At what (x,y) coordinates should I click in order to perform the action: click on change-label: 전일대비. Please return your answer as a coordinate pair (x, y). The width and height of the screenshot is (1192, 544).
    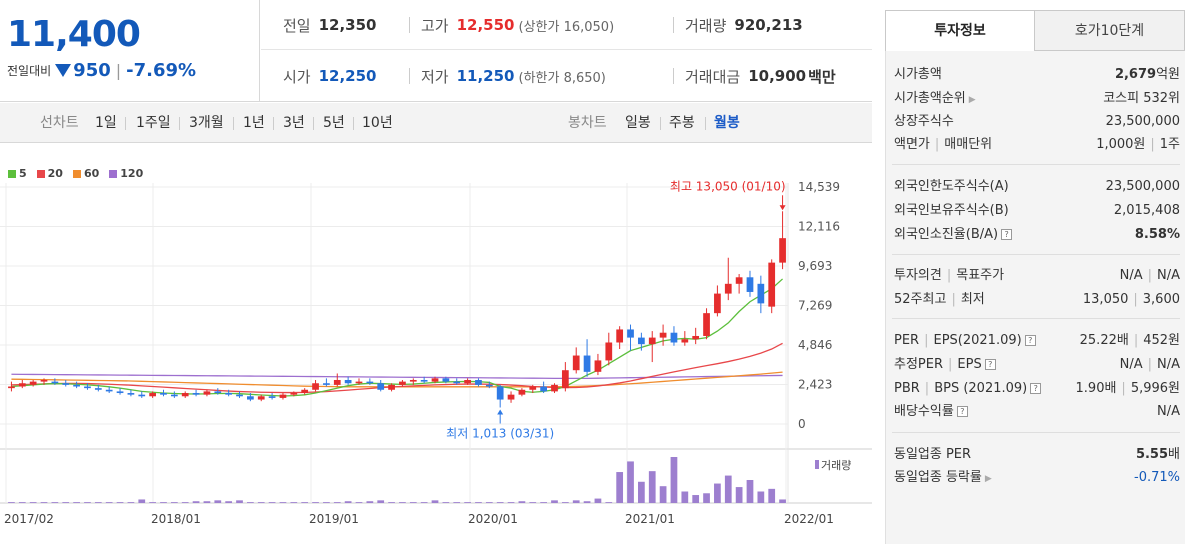
    Looking at the image, I should click on (29, 71).